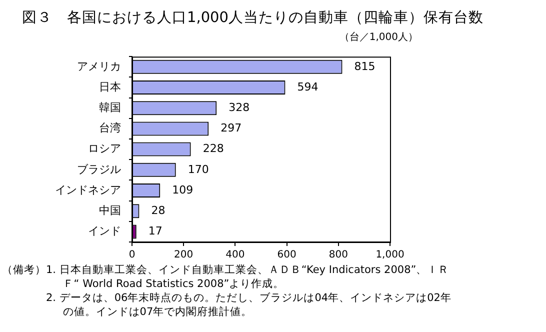  I want to click on y-tick-label: 台湾, so click(110, 128).